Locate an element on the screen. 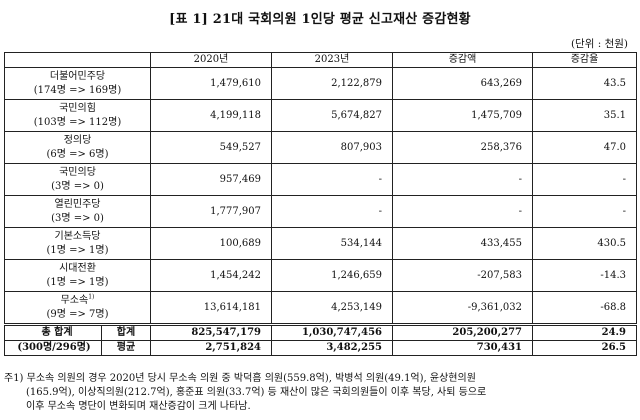 Image resolution: width=640 pixels, height=420 pixels. party-cell: 시대전환 (1명 => 1명) is located at coordinates (77, 275).